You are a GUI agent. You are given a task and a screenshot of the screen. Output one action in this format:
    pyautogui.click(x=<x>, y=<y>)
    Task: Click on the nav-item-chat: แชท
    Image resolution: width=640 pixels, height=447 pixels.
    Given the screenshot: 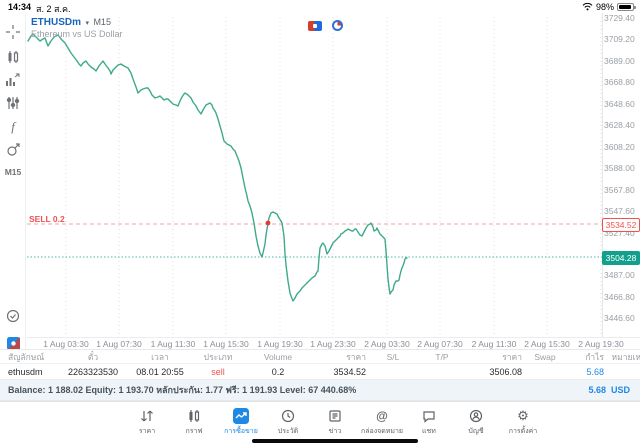 What is the action you would take?
    pyautogui.click(x=429, y=424)
    